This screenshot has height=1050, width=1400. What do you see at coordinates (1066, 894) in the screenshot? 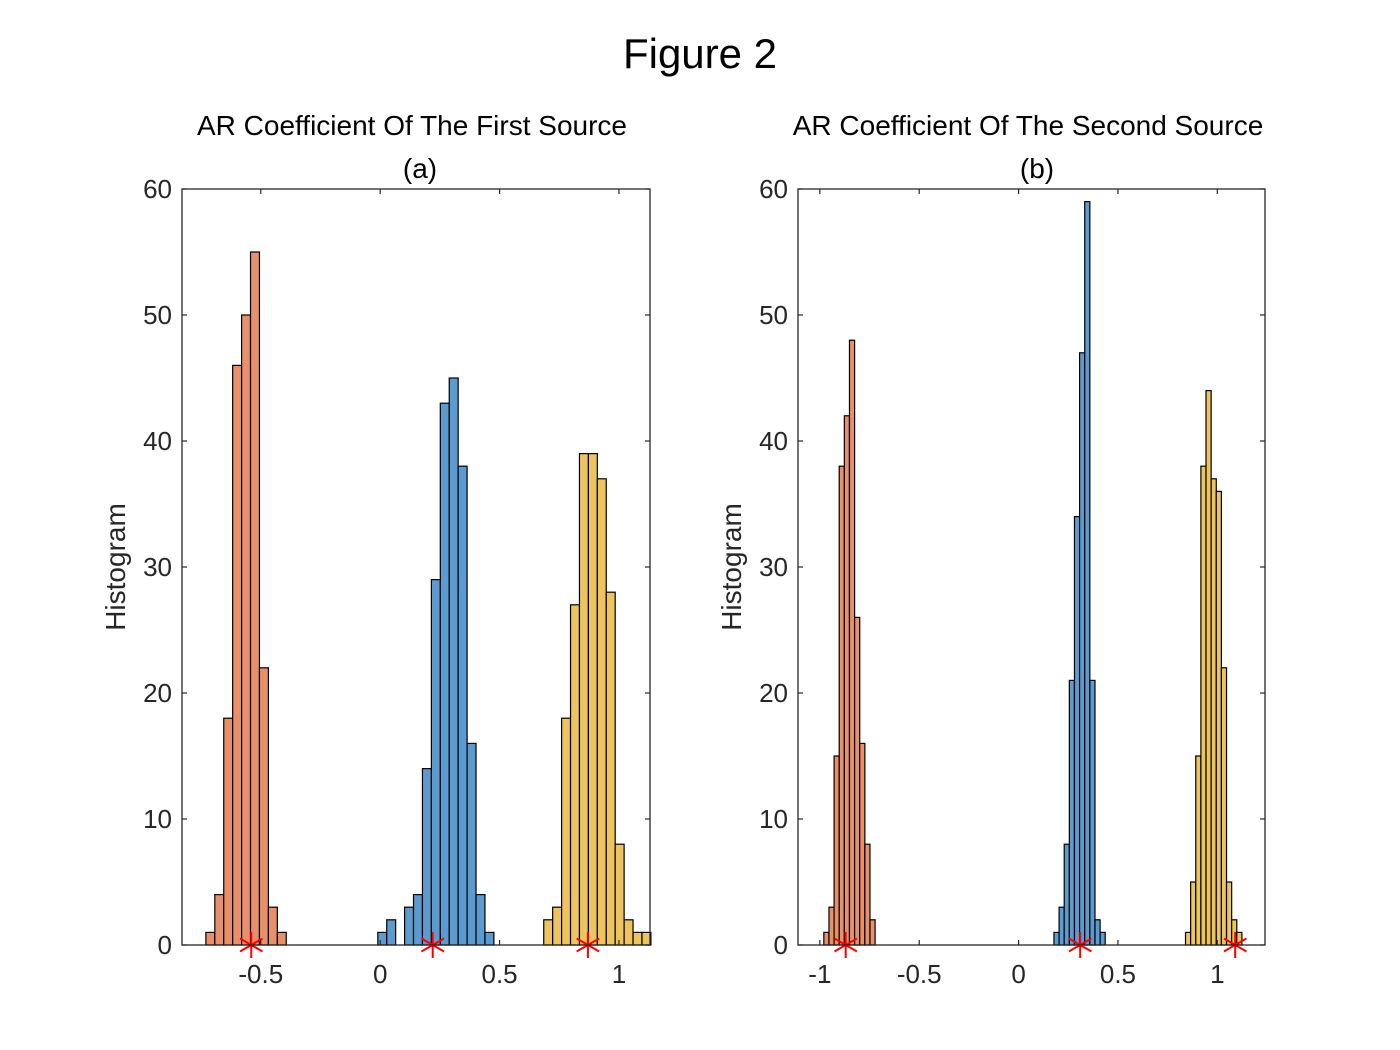
I see `bar-s1-b2` at bounding box center [1066, 894].